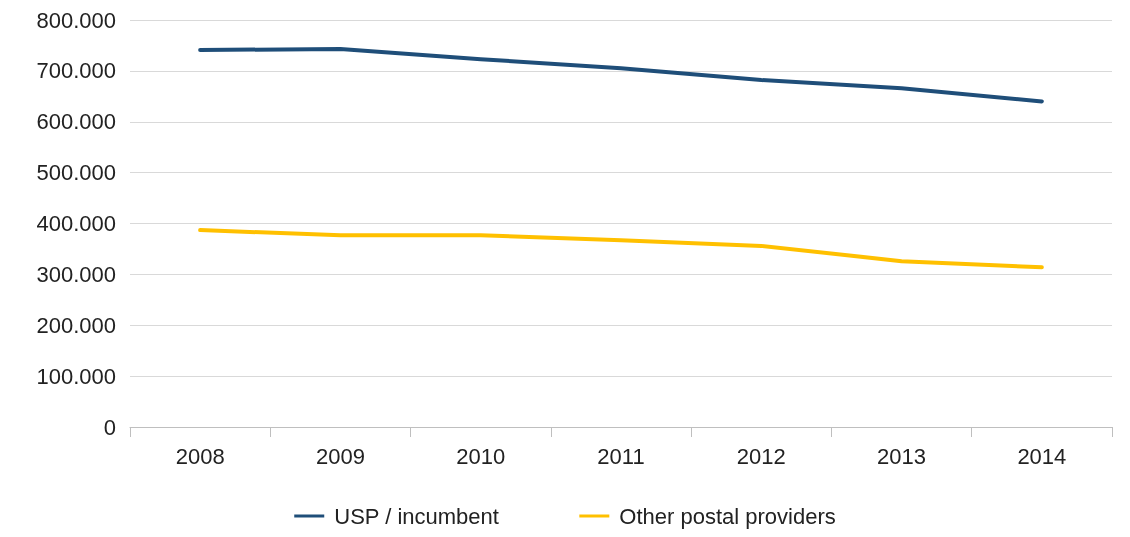  What do you see at coordinates (76, 71) in the screenshot?
I see `y-tick-label: 700.000` at bounding box center [76, 71].